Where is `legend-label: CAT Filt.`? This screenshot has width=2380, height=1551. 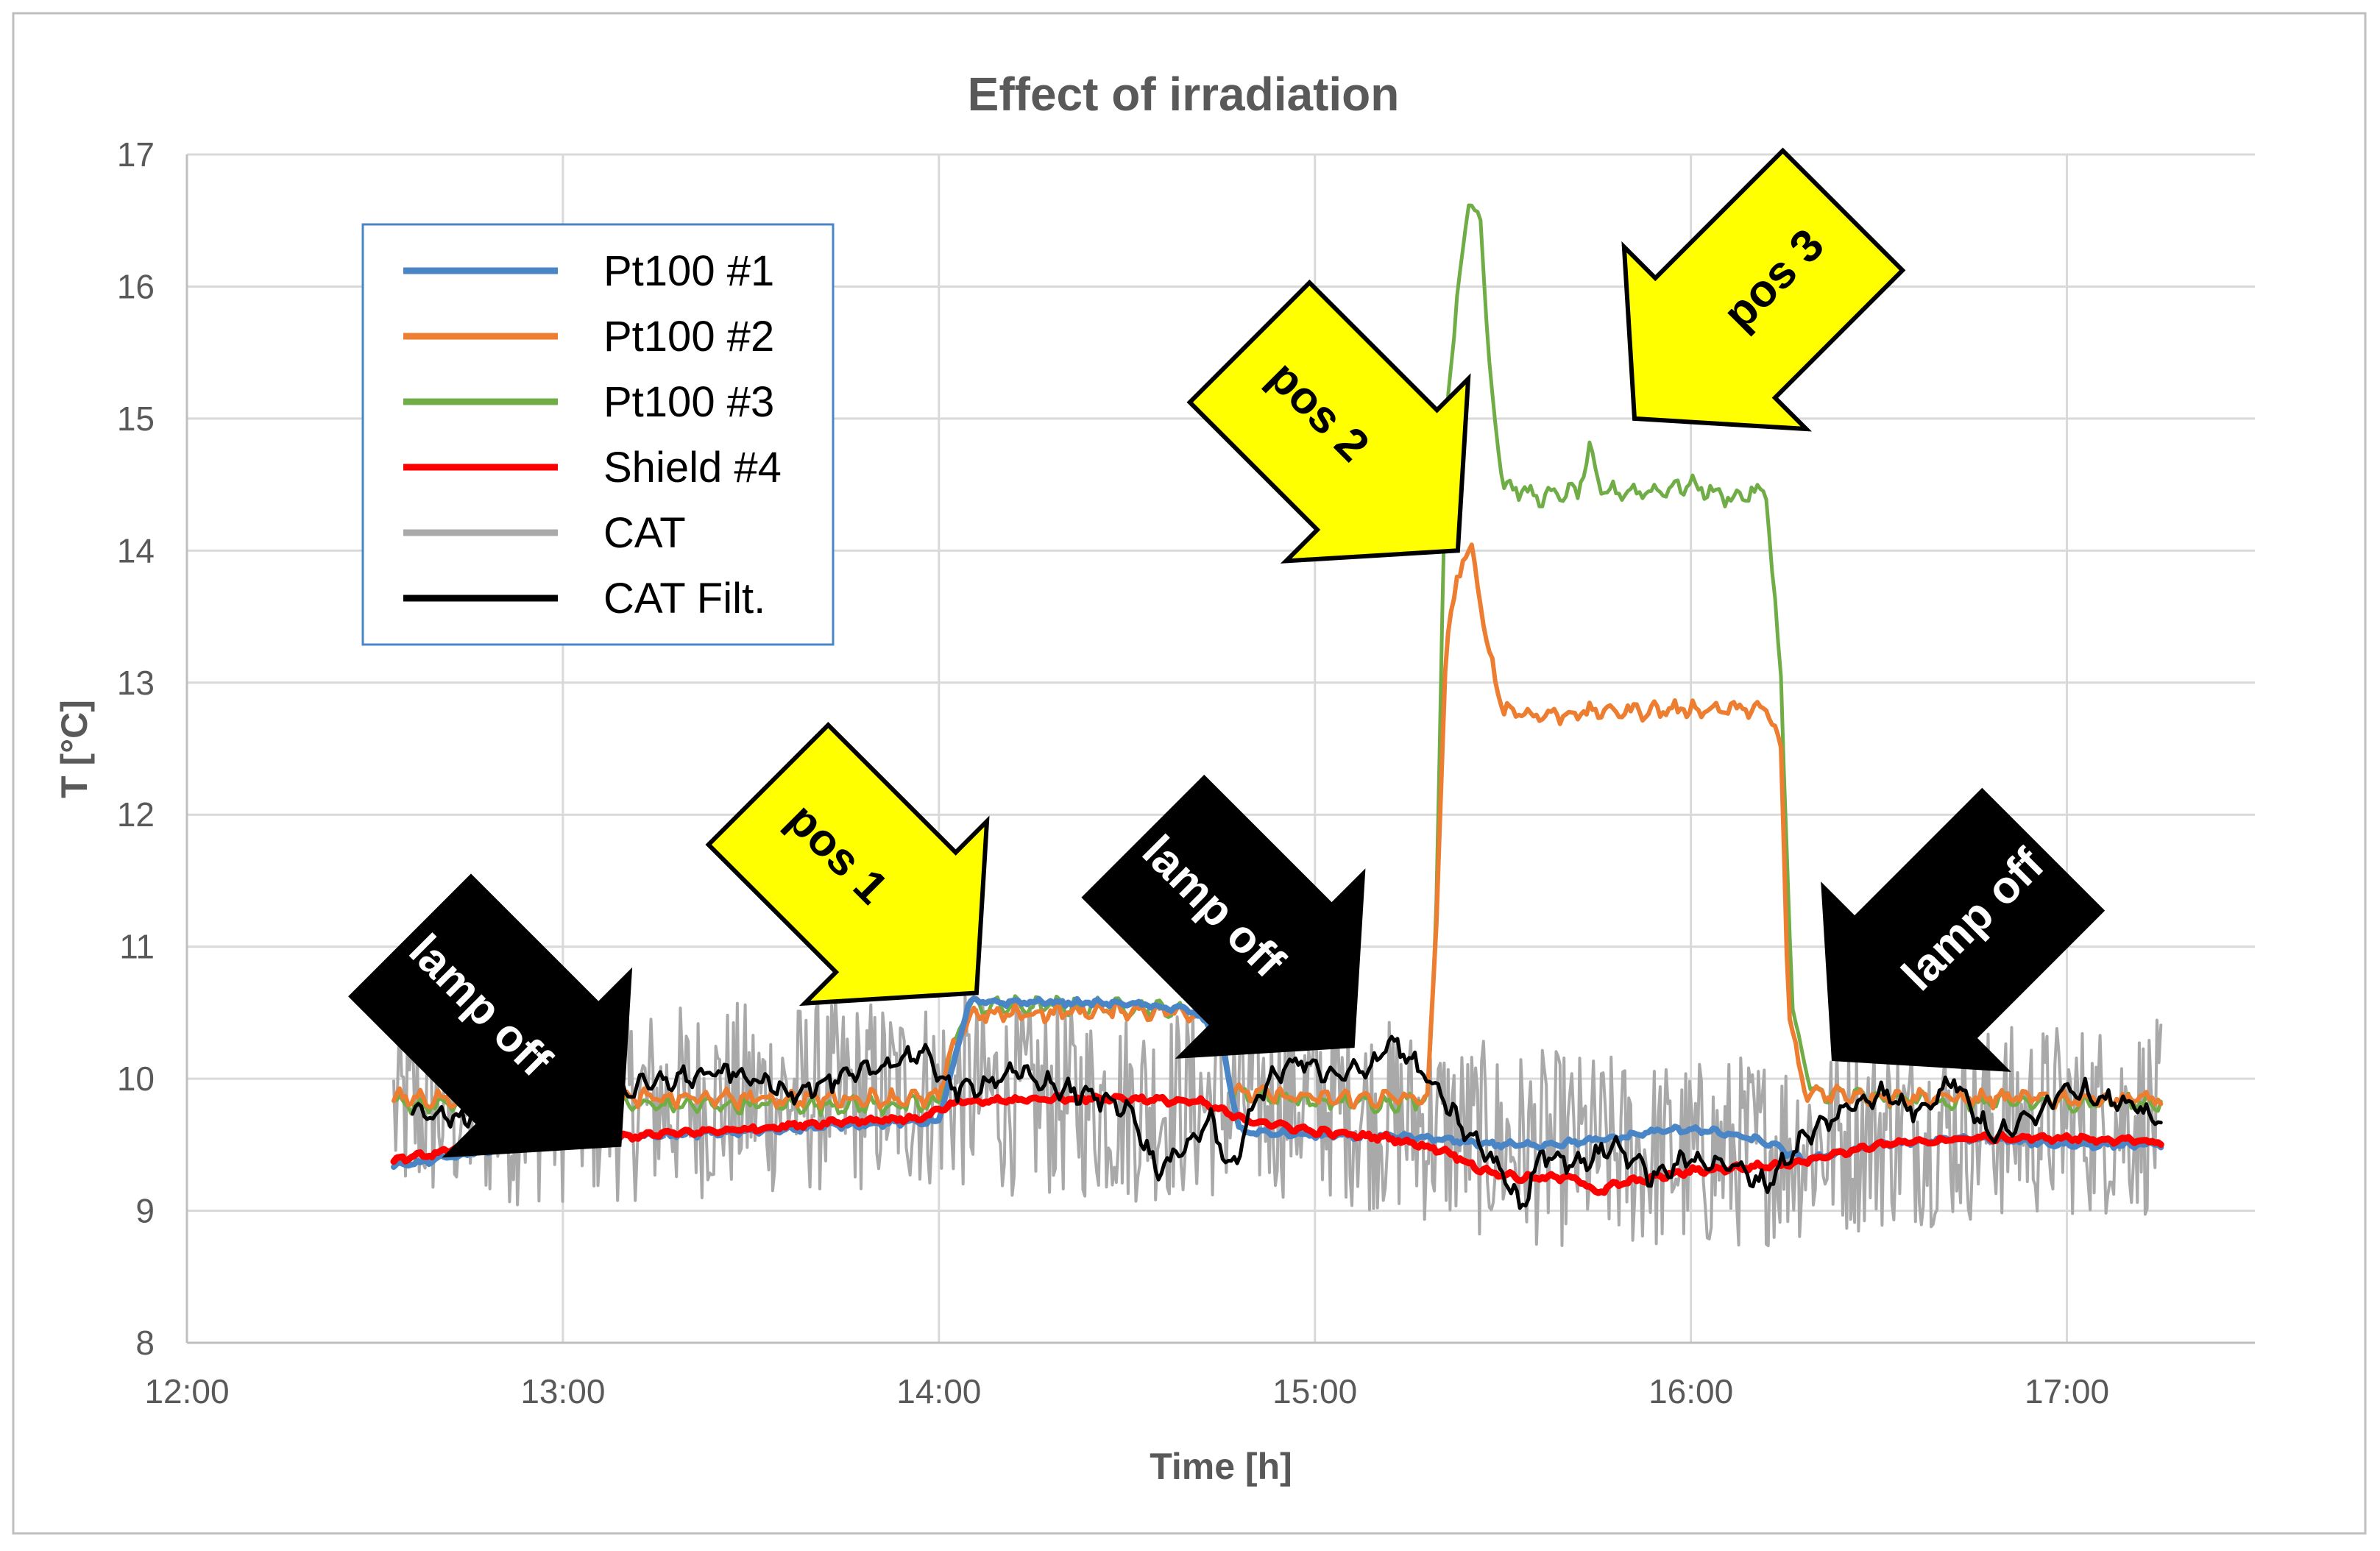 legend-label: CAT Filt. is located at coordinates (684, 598).